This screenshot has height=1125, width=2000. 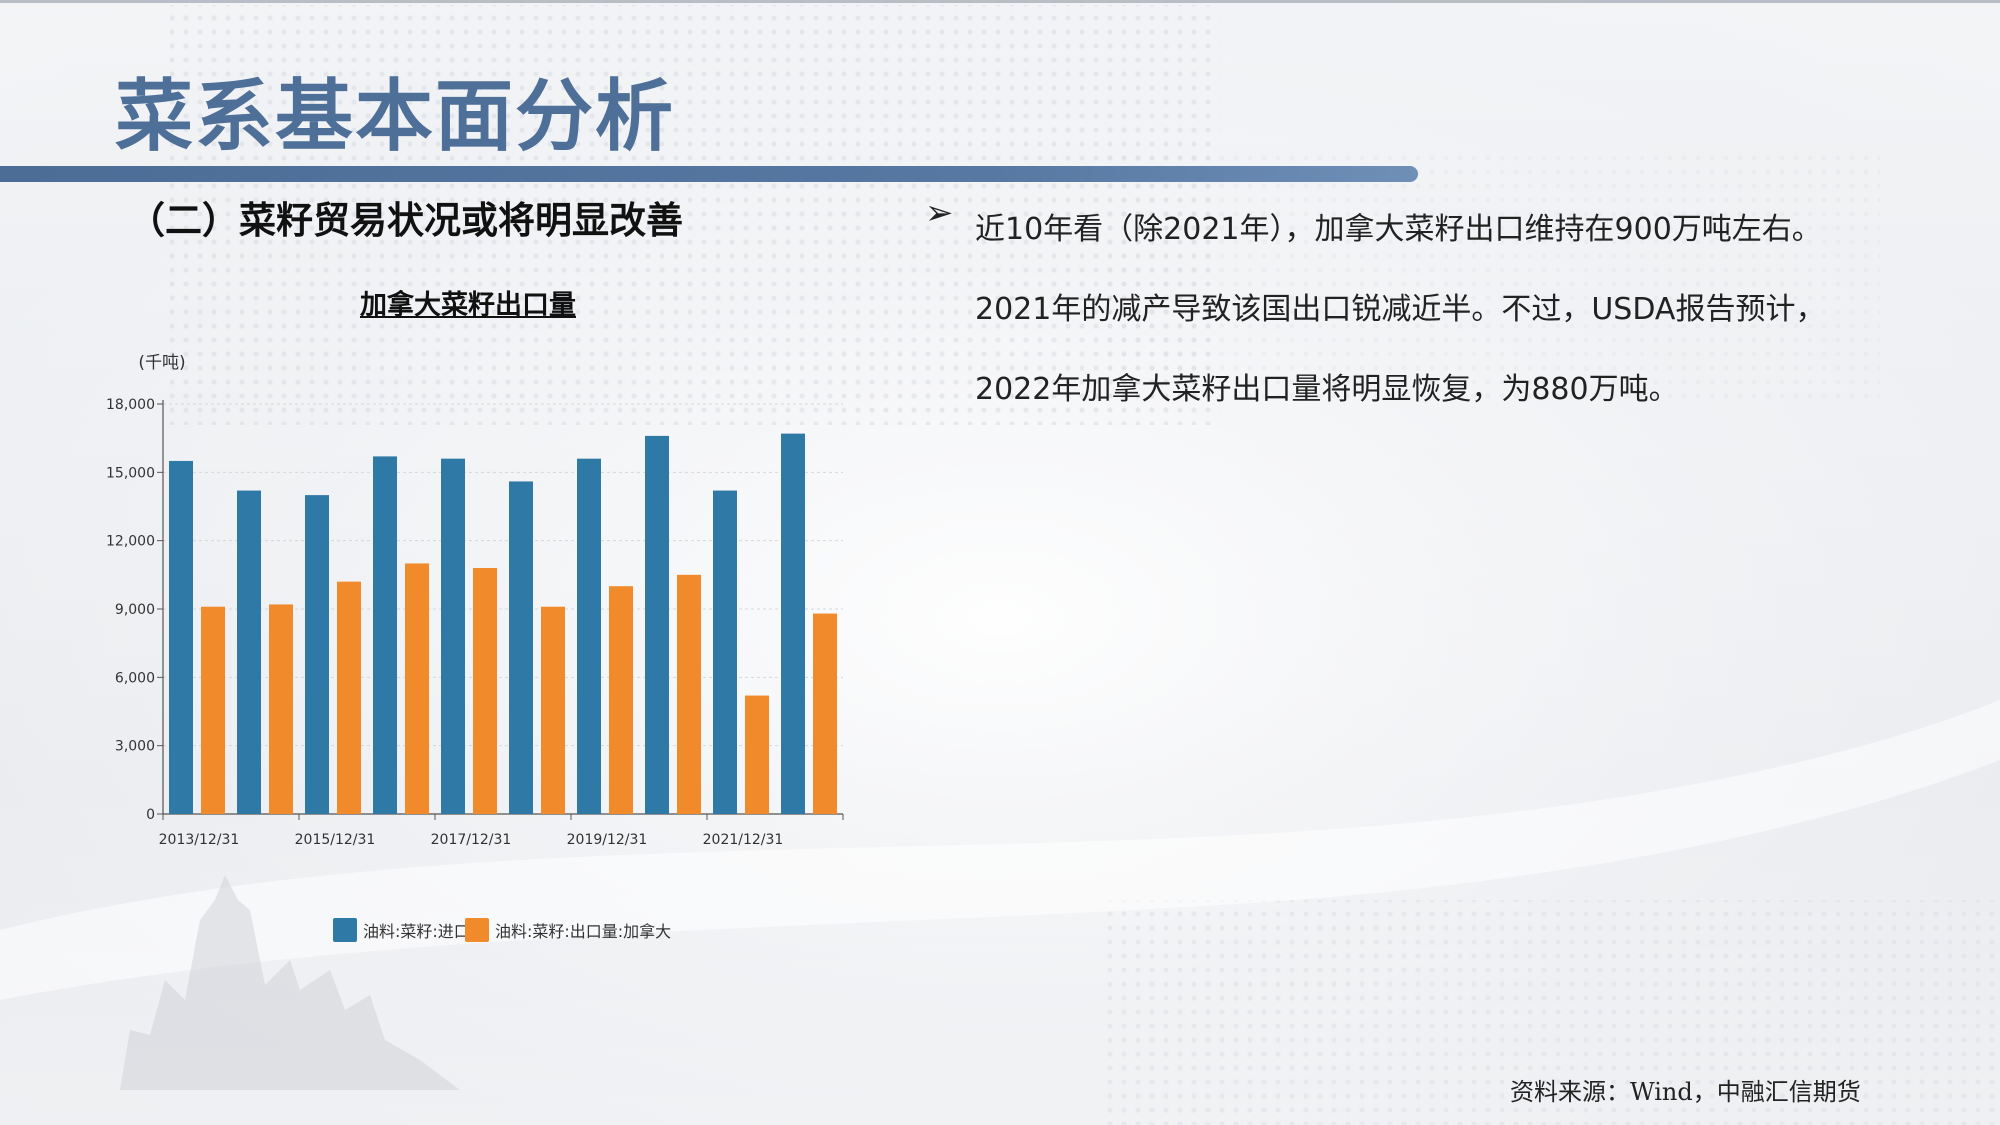 What do you see at coordinates (199, 840) in the screenshot?
I see `x-tick-label: 2013/12/31` at bounding box center [199, 840].